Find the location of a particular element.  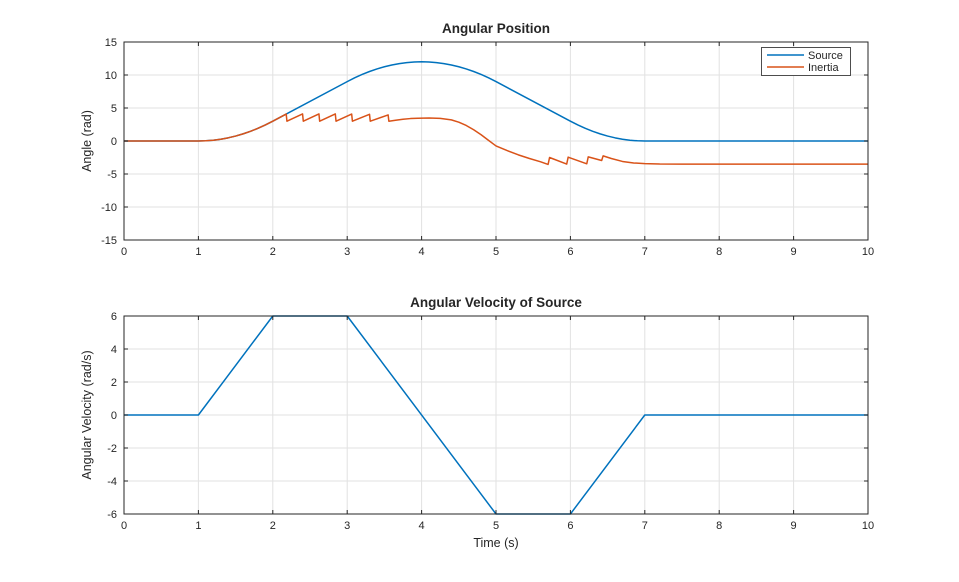

y-tick-label: -6 is located at coordinates (112, 515).